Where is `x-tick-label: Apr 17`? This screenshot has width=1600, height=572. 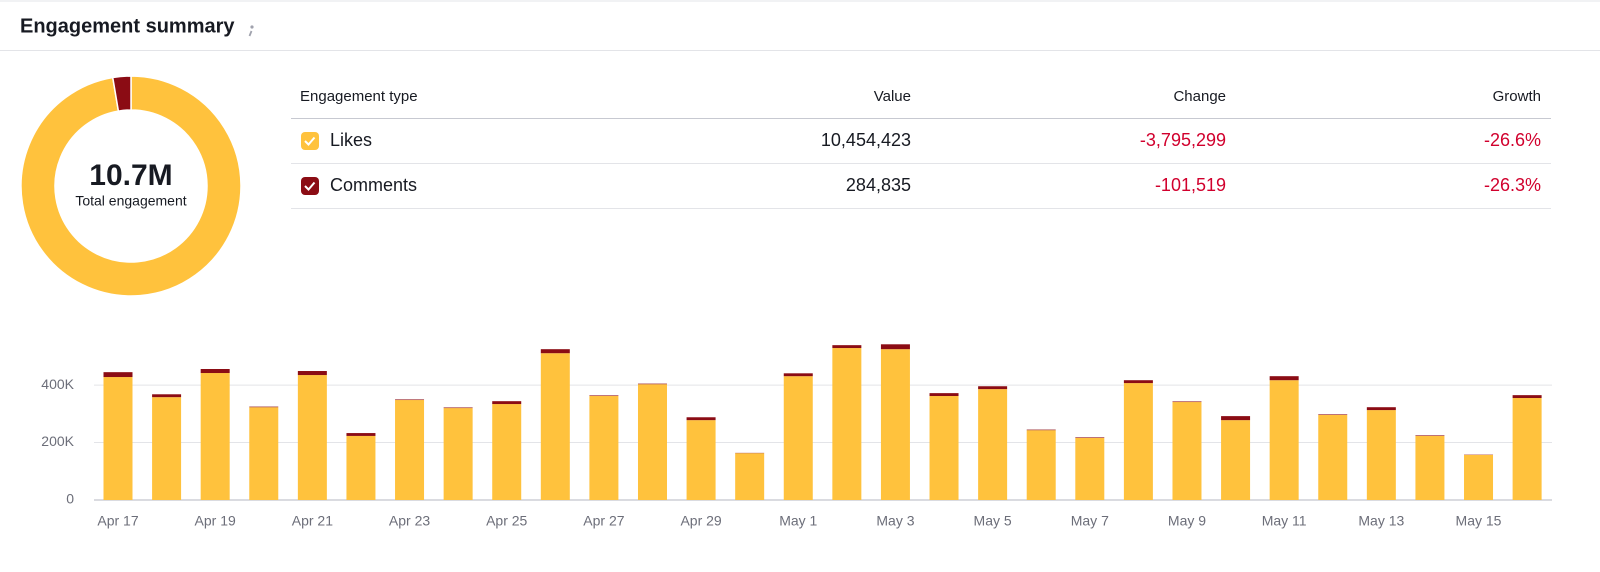
x-tick-label: Apr 17 is located at coordinates (117, 521).